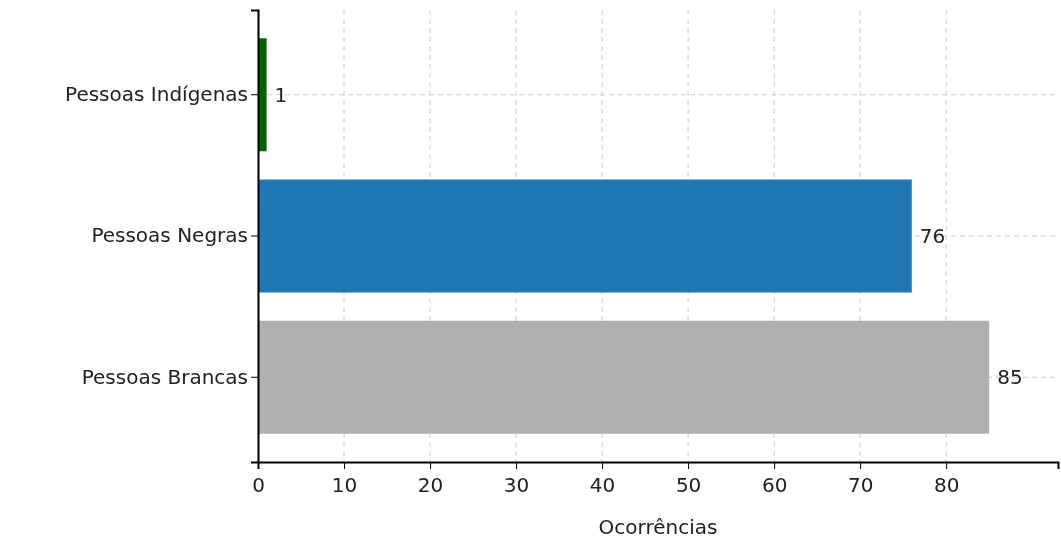  I want to click on x-tick-label: 60, so click(774, 485).